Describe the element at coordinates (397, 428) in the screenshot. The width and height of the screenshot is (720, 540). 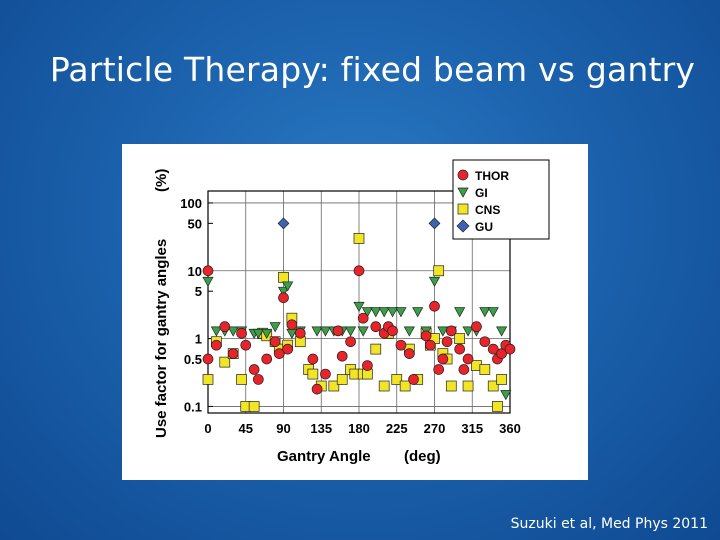
I see `x-tick-label: 225` at that location.